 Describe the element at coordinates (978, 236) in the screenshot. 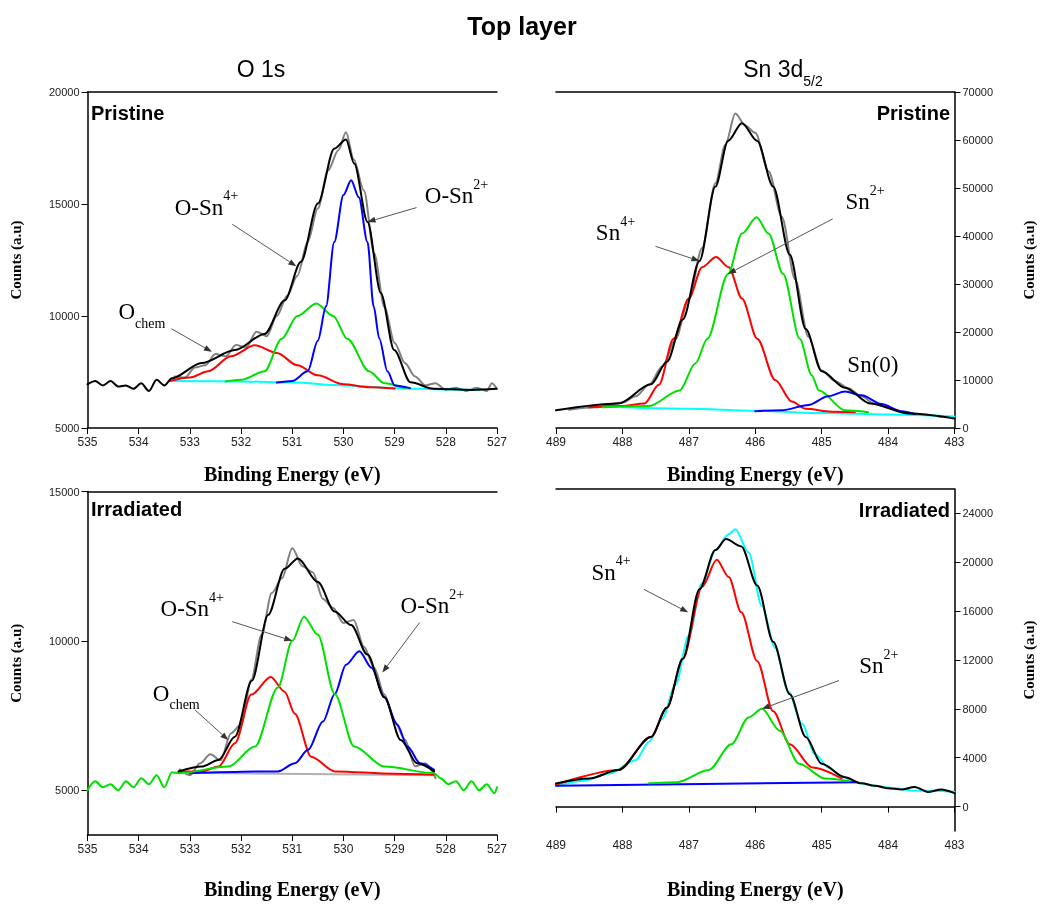

I see `y-tick-label: 40000` at that location.